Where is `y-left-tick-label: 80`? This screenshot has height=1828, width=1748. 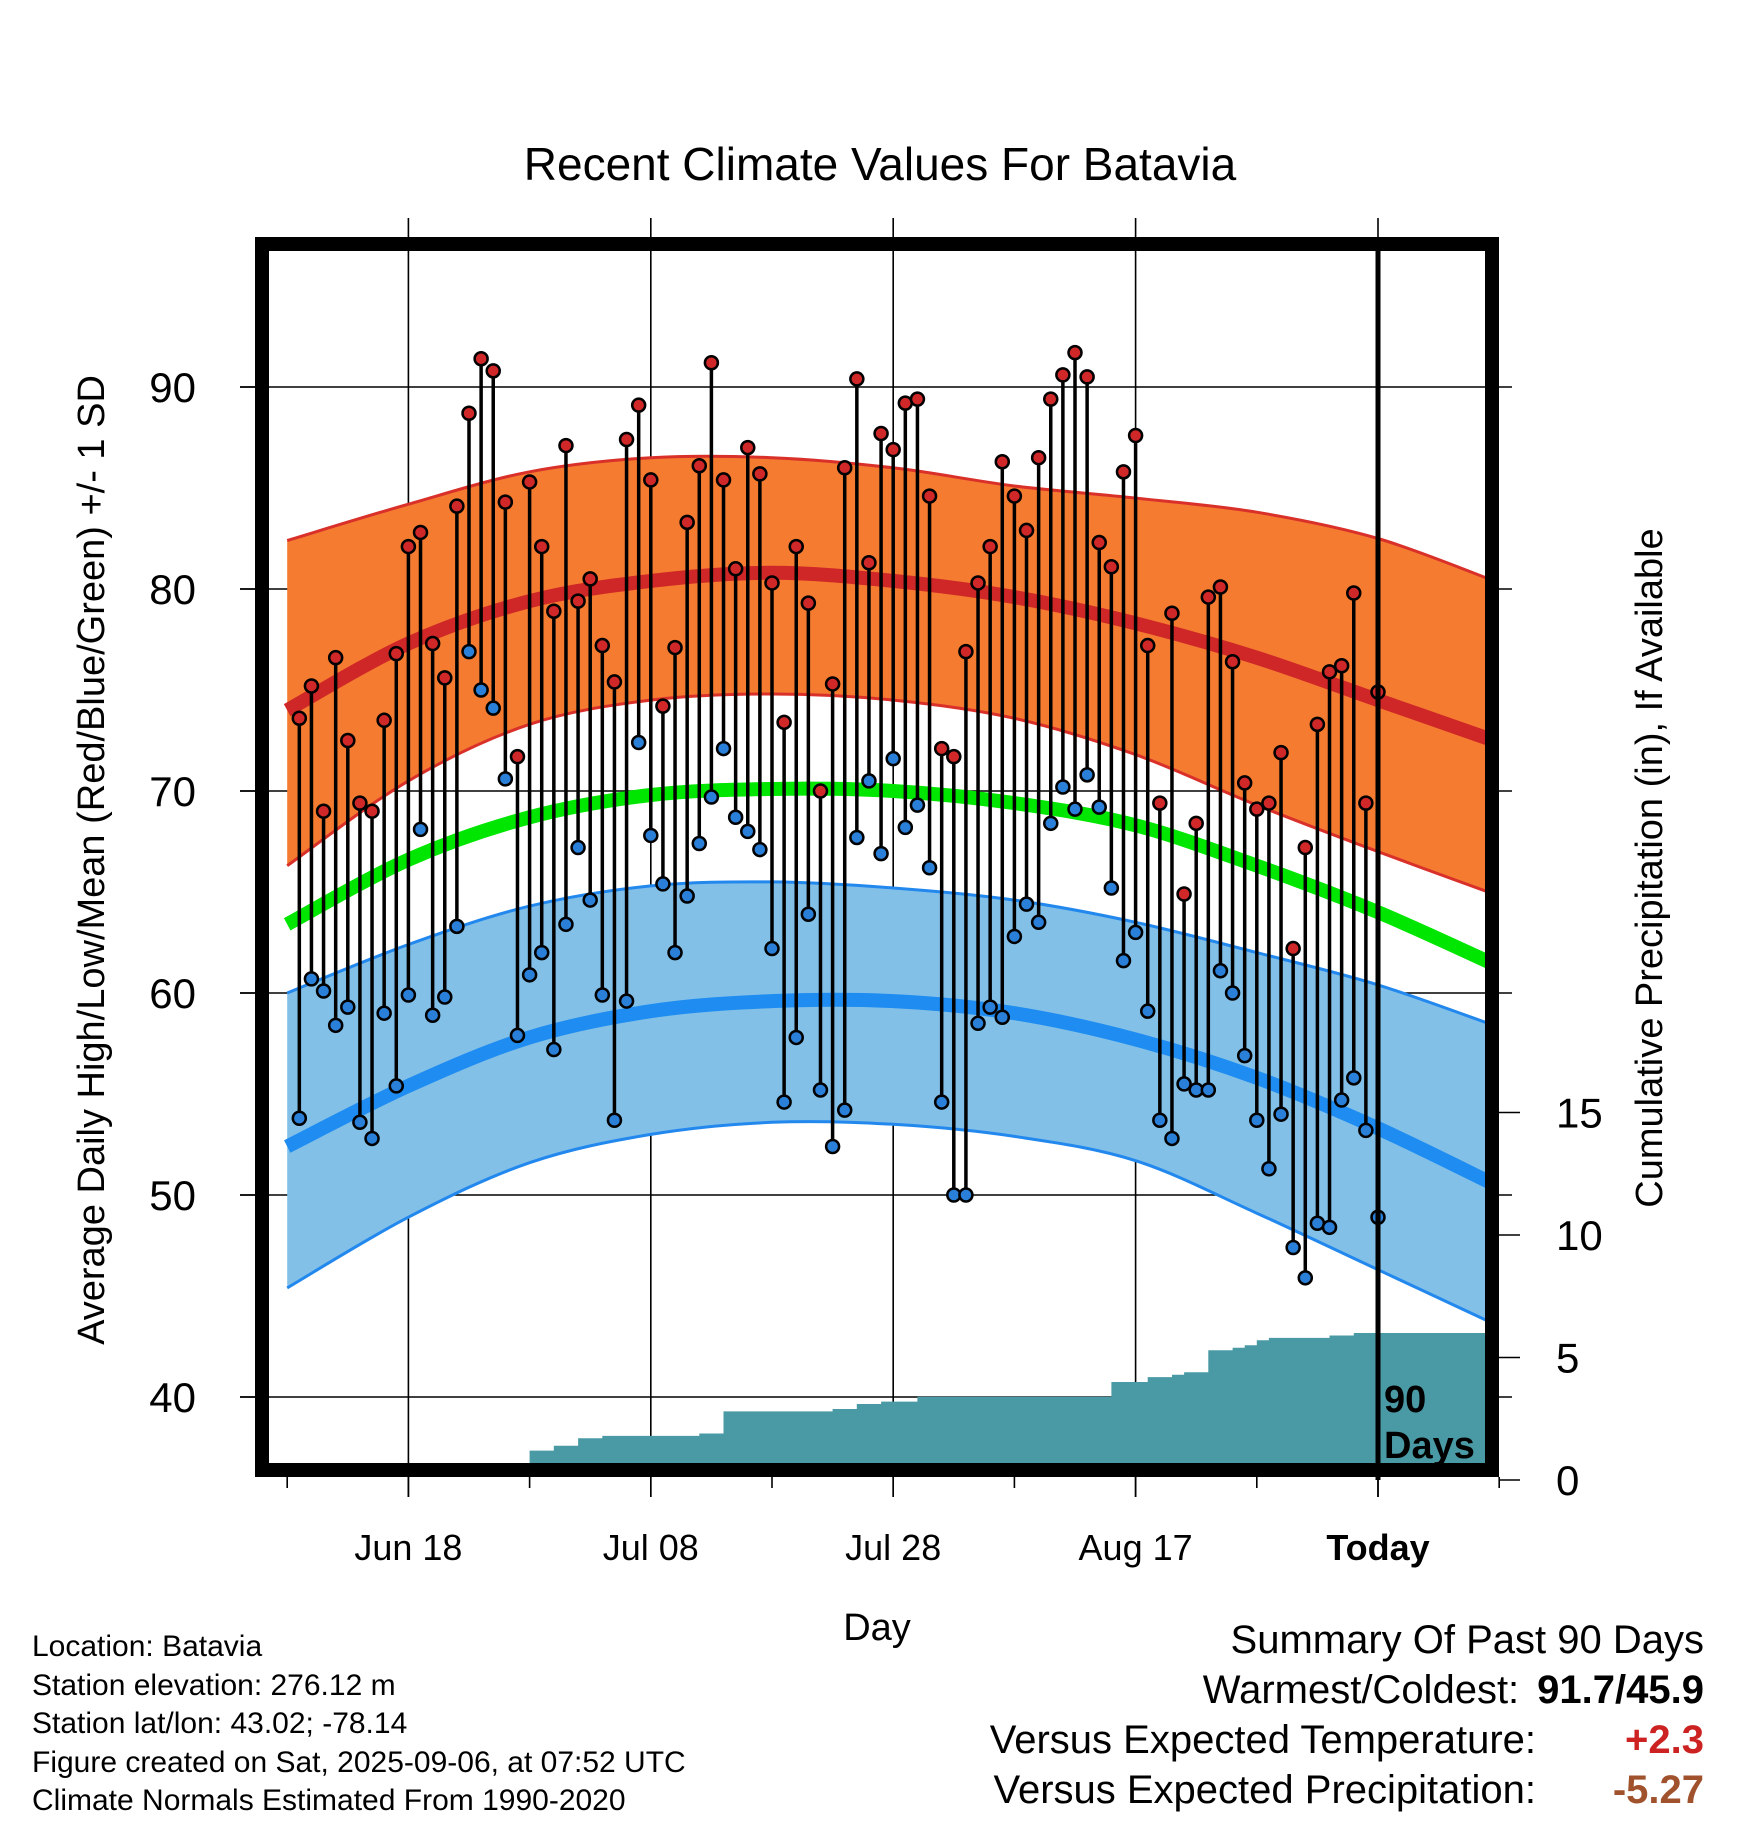
y-left-tick-label: 80 is located at coordinates (172, 589).